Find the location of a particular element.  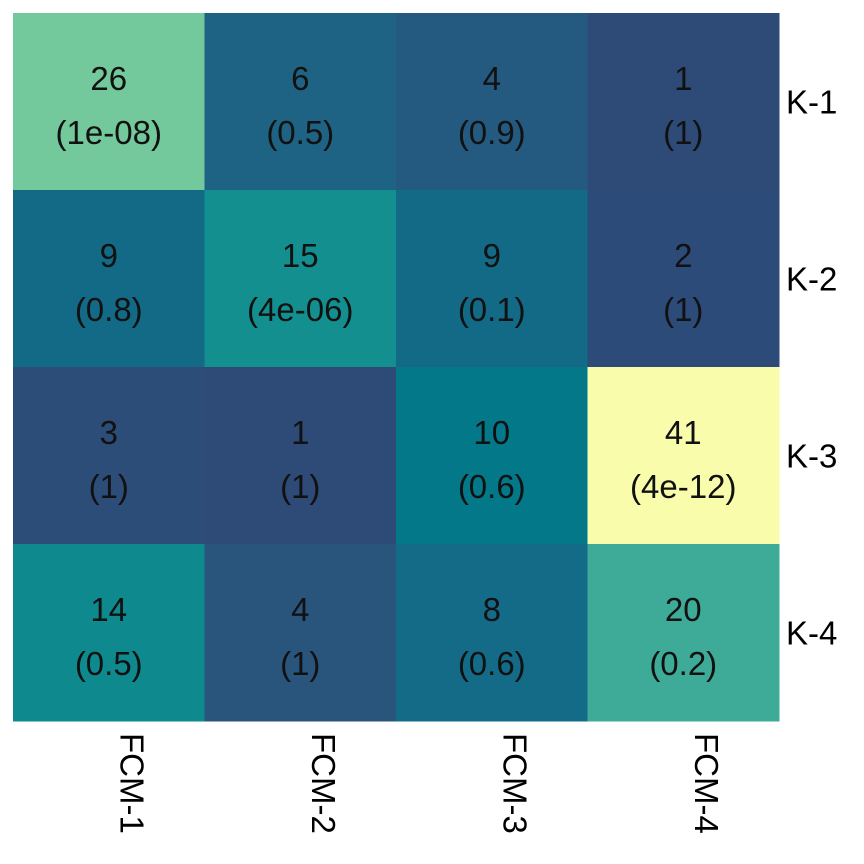

heatmap-cell: 10 (0.6) is located at coordinates (492, 456).